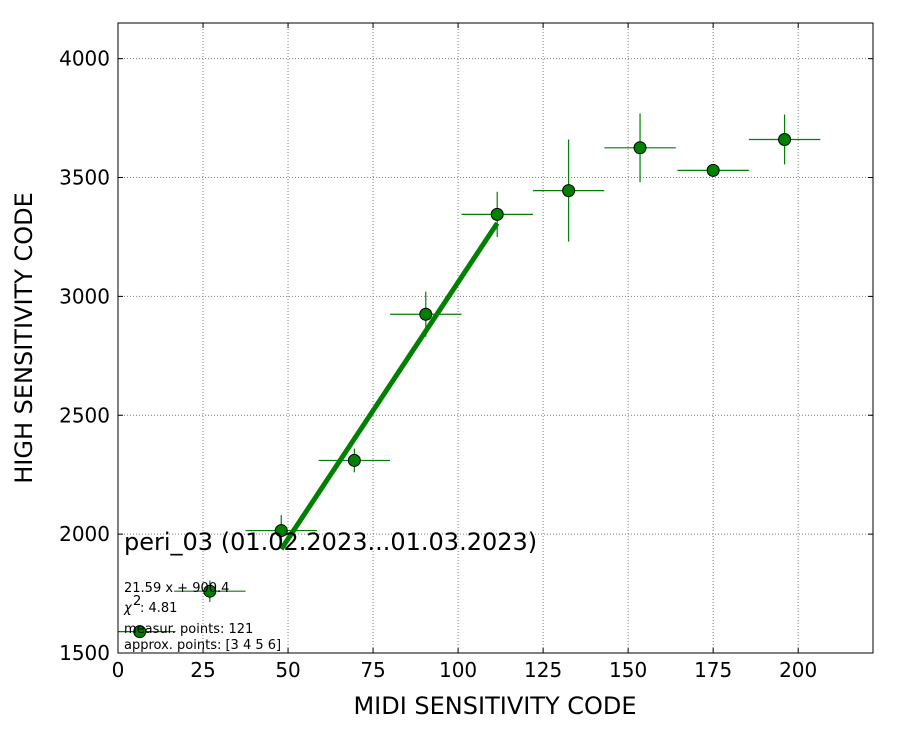 The image size is (900, 750). Describe the element at coordinates (798, 670) in the screenshot. I see `x-tick-label: 200` at that location.